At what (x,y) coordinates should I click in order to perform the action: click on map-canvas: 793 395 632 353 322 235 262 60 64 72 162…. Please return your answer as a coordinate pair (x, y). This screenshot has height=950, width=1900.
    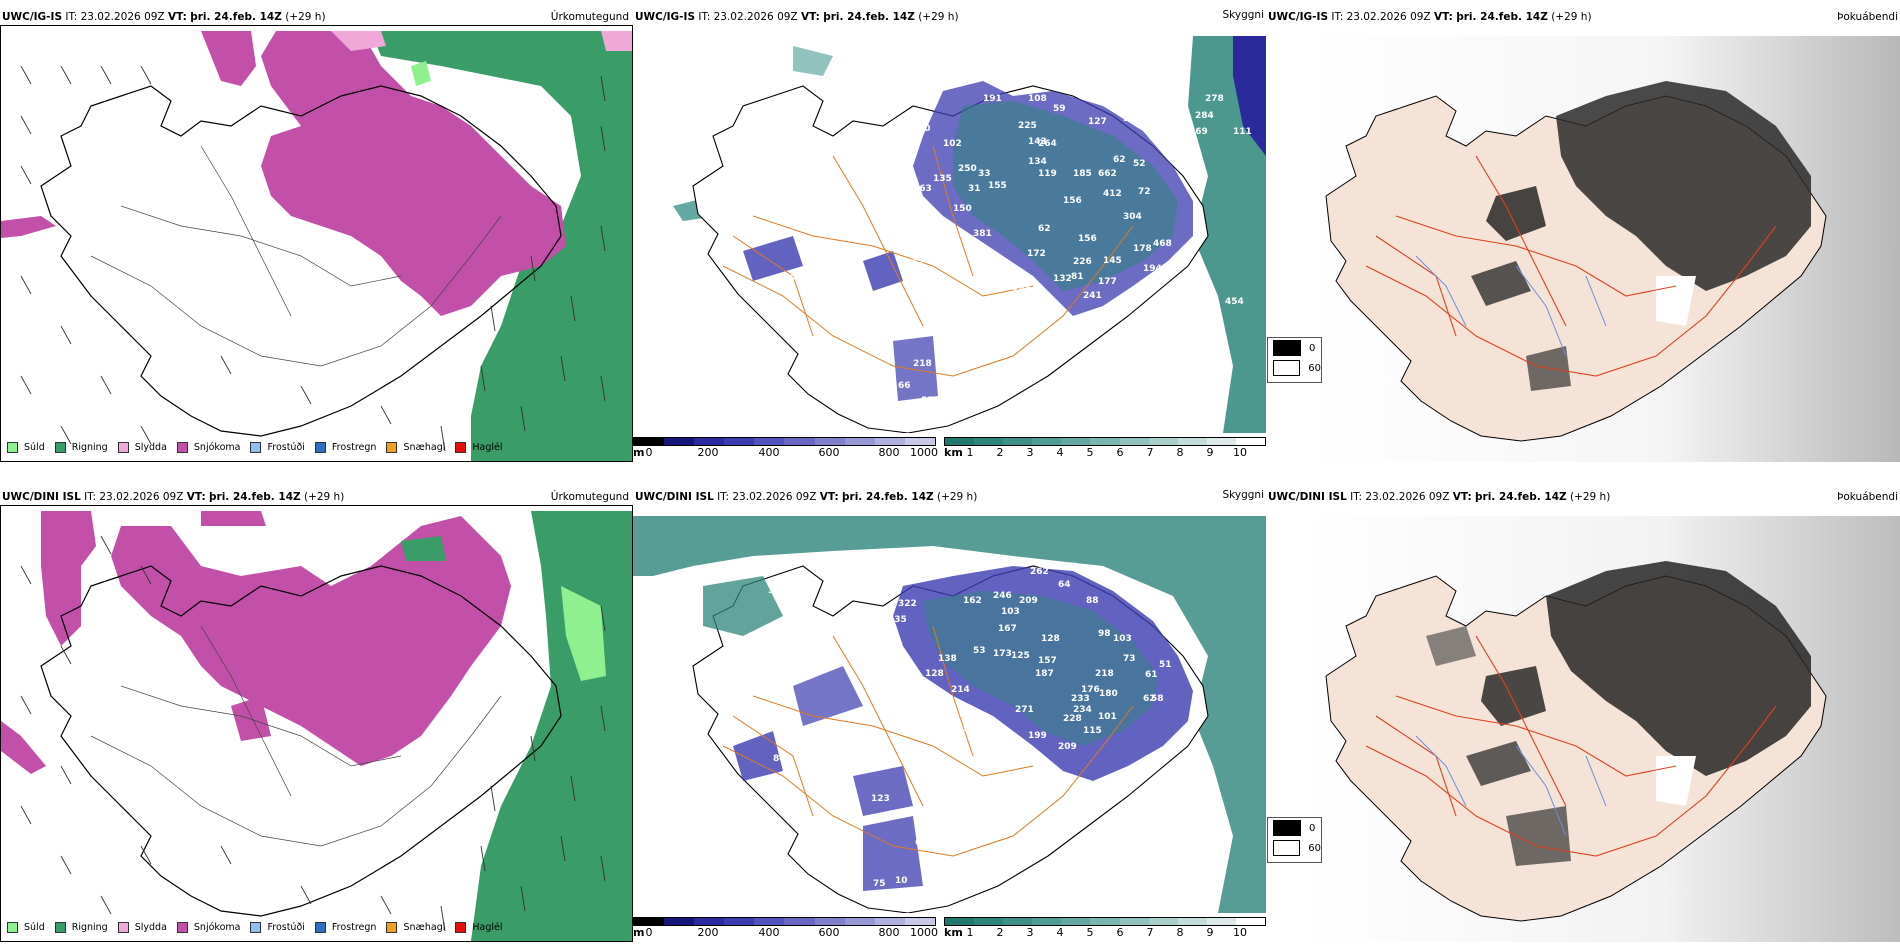
    Looking at the image, I should click on (949, 714).